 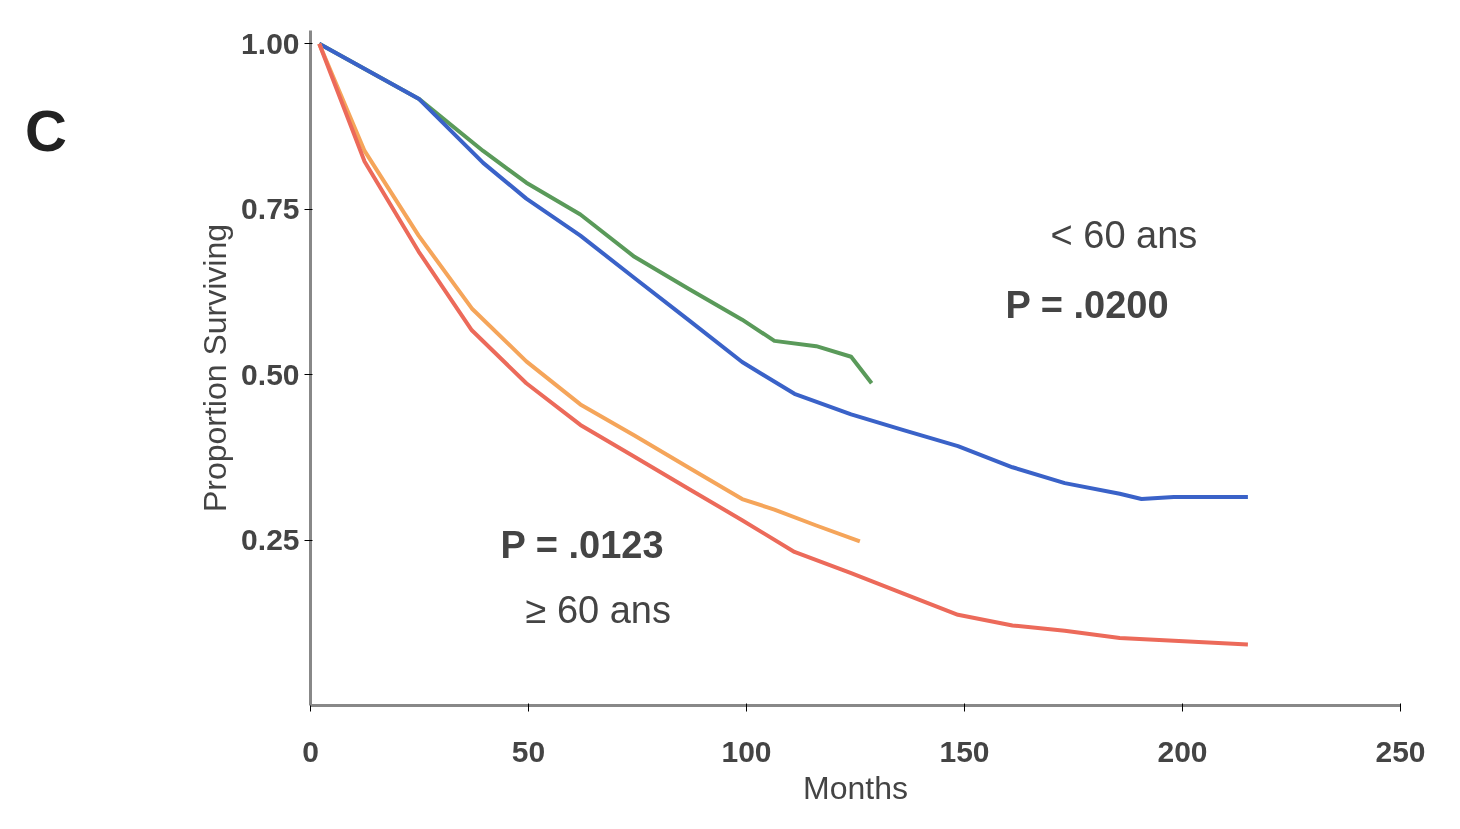 I want to click on y-tick-label: 1.00, so click(x=270, y=43).